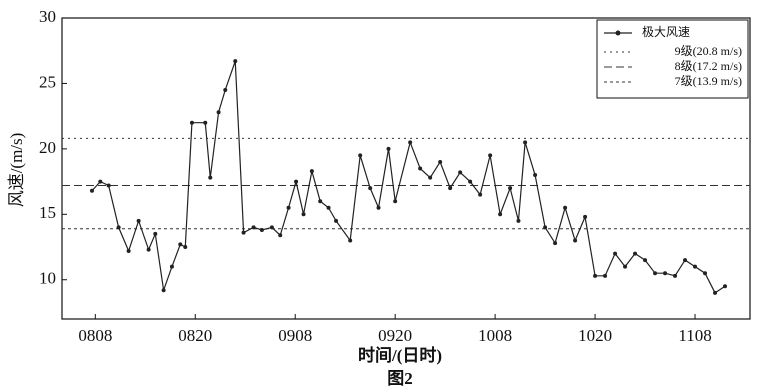 The height and width of the screenshot is (389, 762). Describe the element at coordinates (666, 32) in the screenshot. I see `legend-label: 极大风速` at that location.